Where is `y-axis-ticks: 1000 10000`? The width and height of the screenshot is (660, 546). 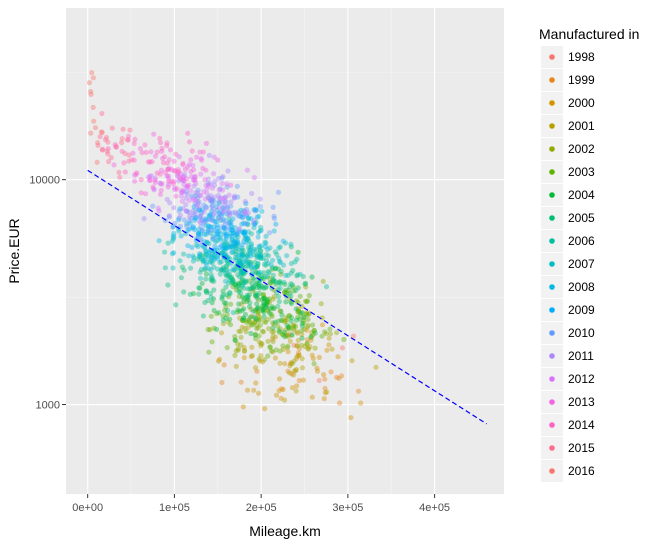 y-axis-ticks: 1000 10000 is located at coordinates (47, 293).